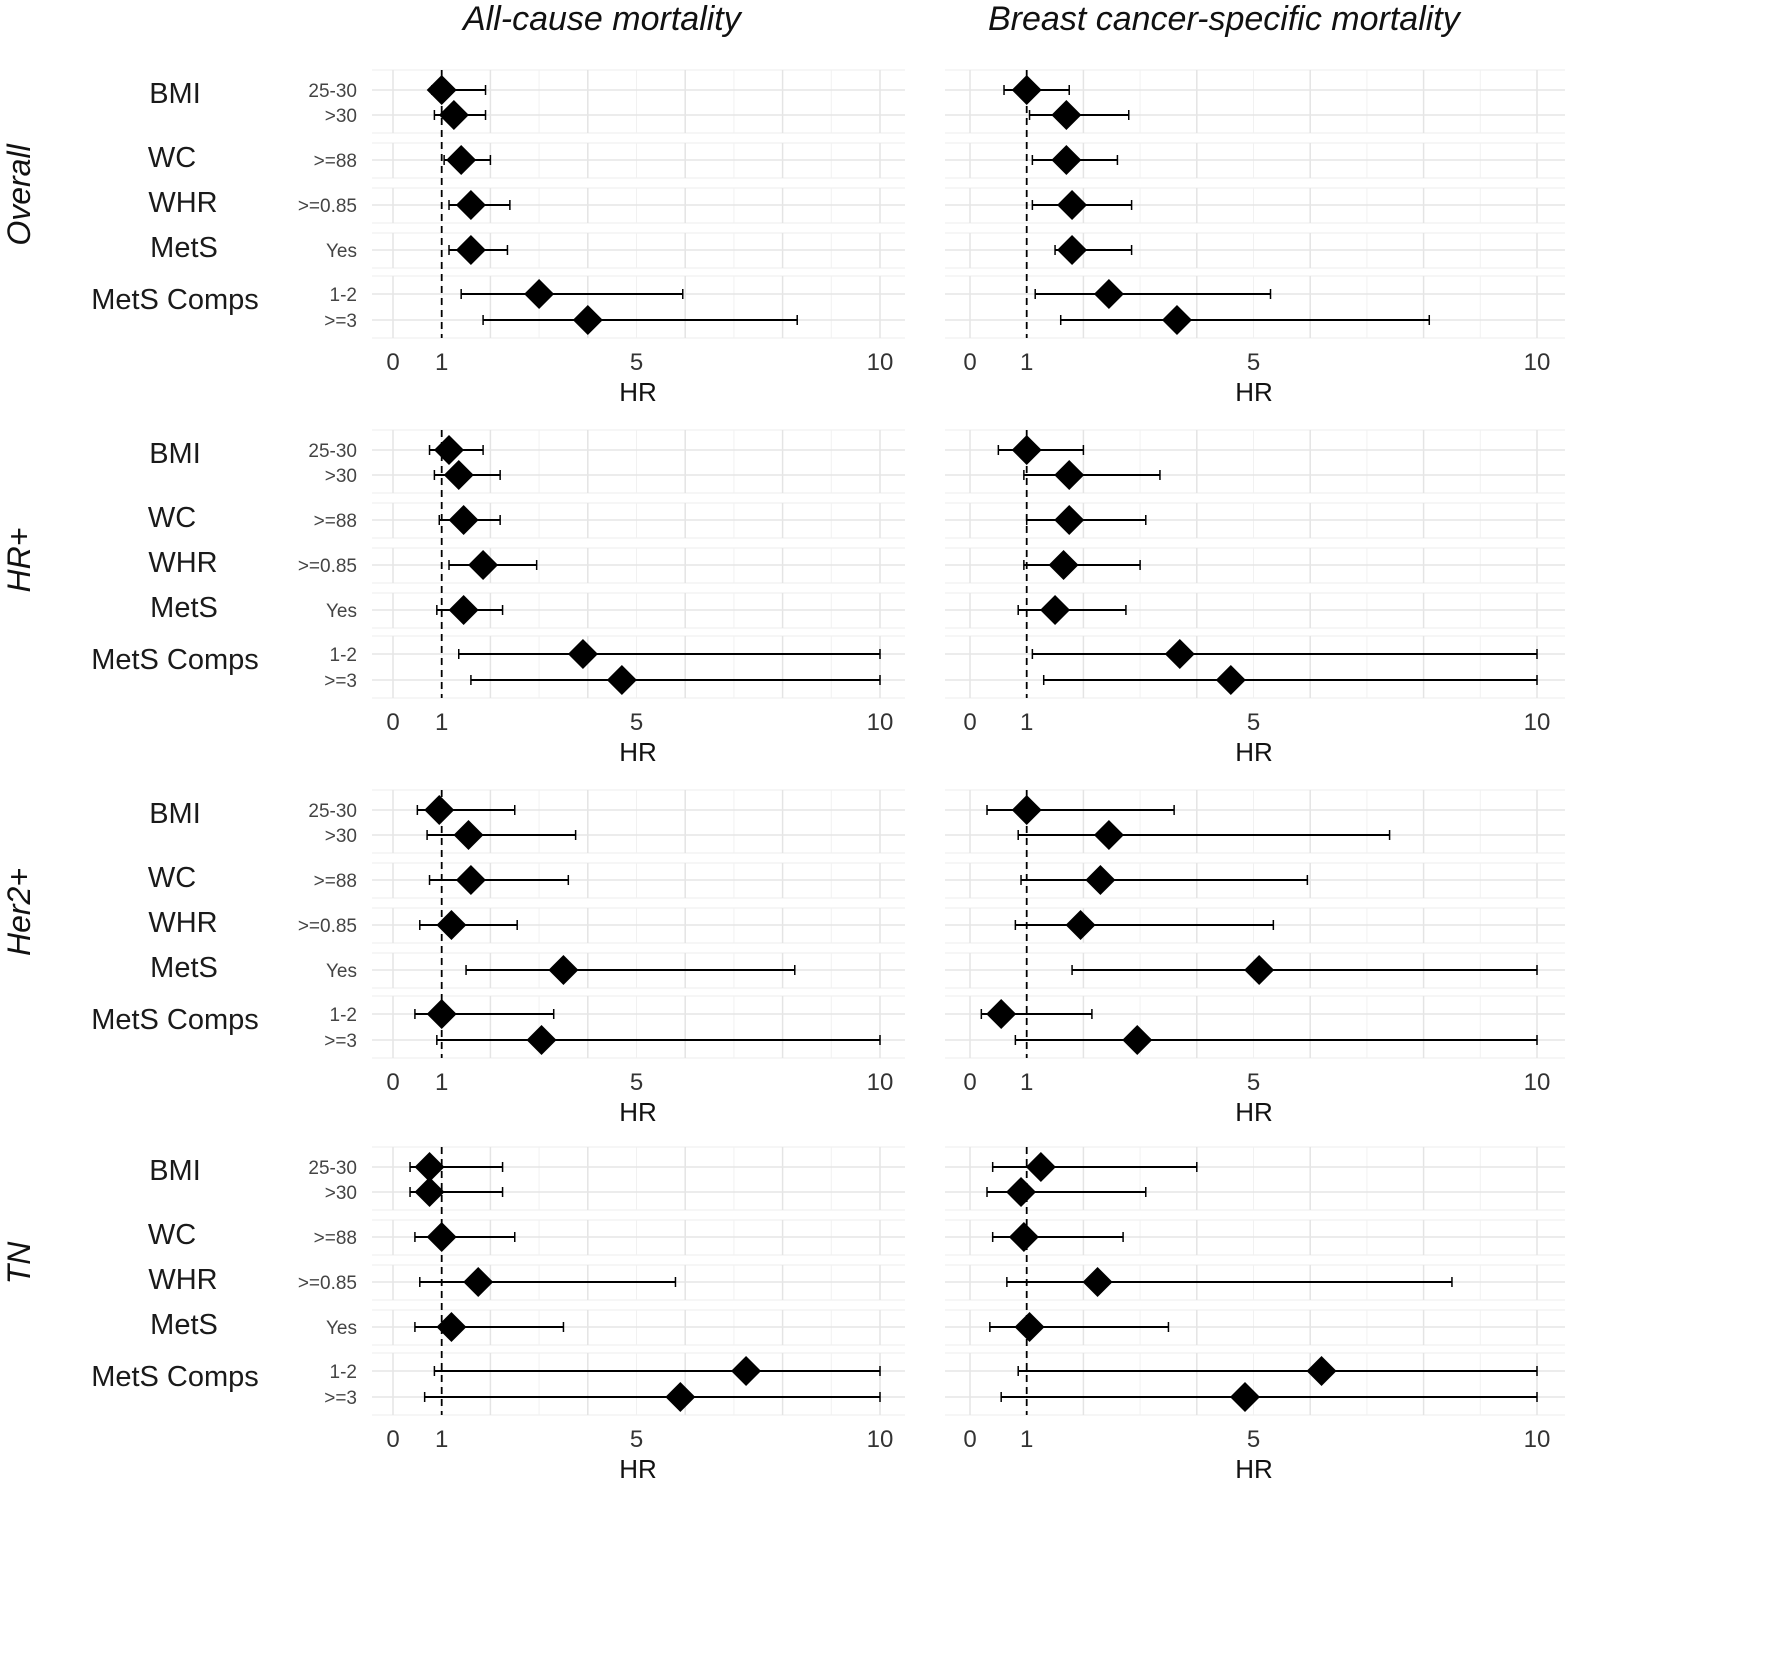 The height and width of the screenshot is (1677, 1770). What do you see at coordinates (327, 926) in the screenshot?
I see `row-label-her2: >=0.85` at bounding box center [327, 926].